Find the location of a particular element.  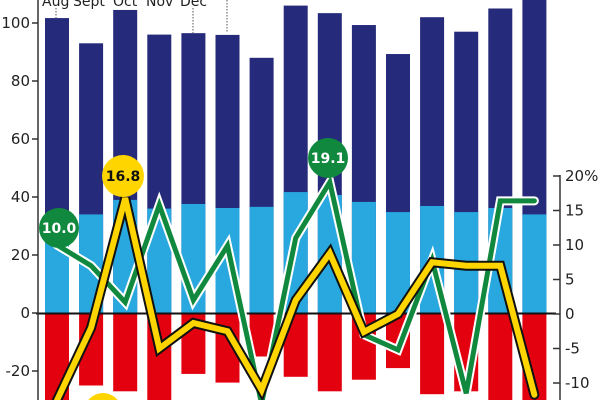

right-tick-label: 5 is located at coordinates (570, 280).